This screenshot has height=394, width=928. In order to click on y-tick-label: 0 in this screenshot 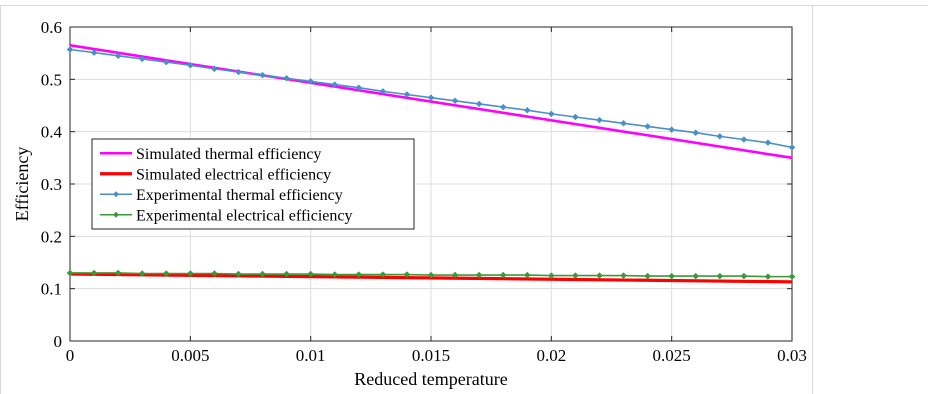, I will do `click(58, 341)`.